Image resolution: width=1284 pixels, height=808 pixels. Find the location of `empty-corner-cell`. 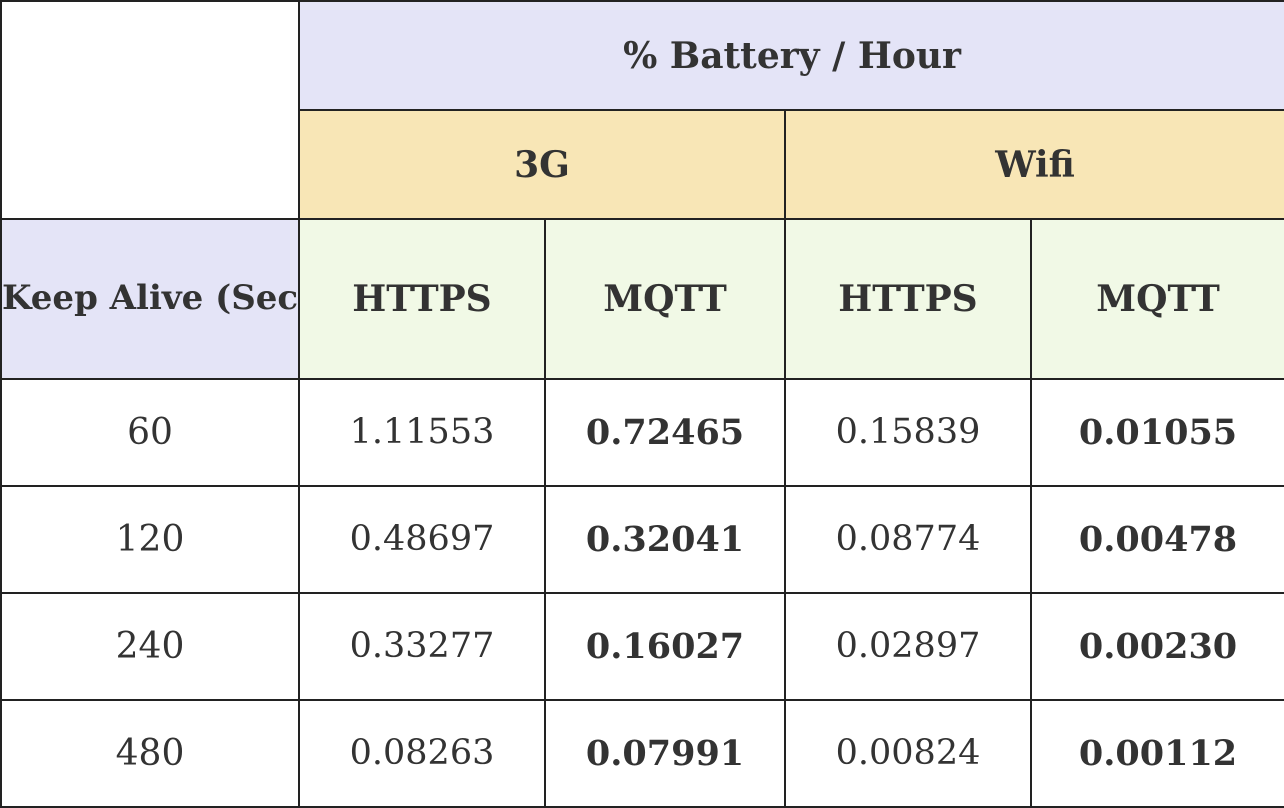

empty-corner-cell is located at coordinates (150, 110).